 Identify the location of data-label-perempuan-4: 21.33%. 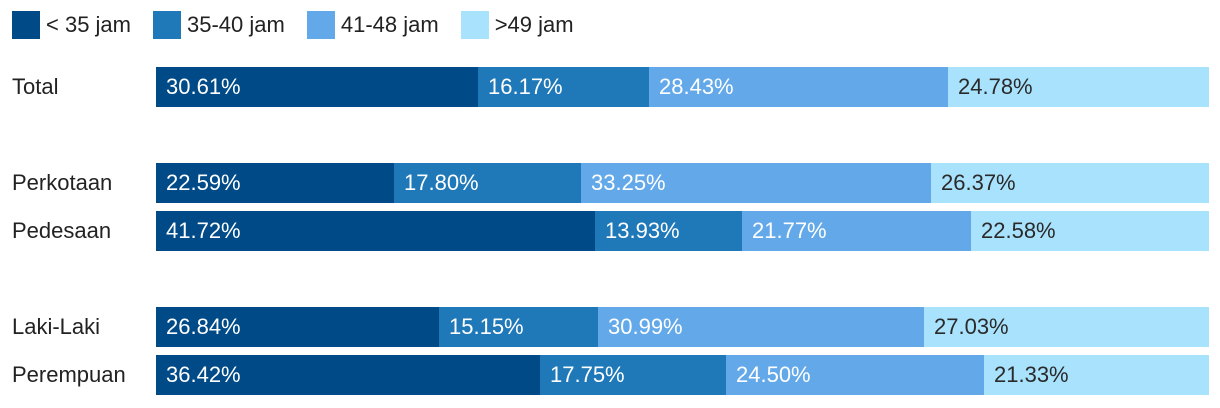
(1031, 374).